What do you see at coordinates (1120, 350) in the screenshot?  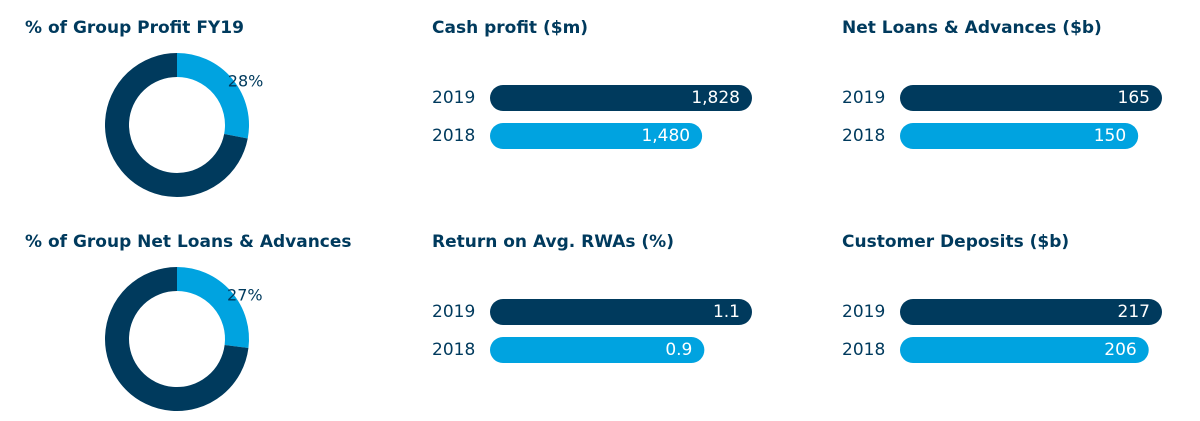 I see `value-label: 206` at bounding box center [1120, 350].